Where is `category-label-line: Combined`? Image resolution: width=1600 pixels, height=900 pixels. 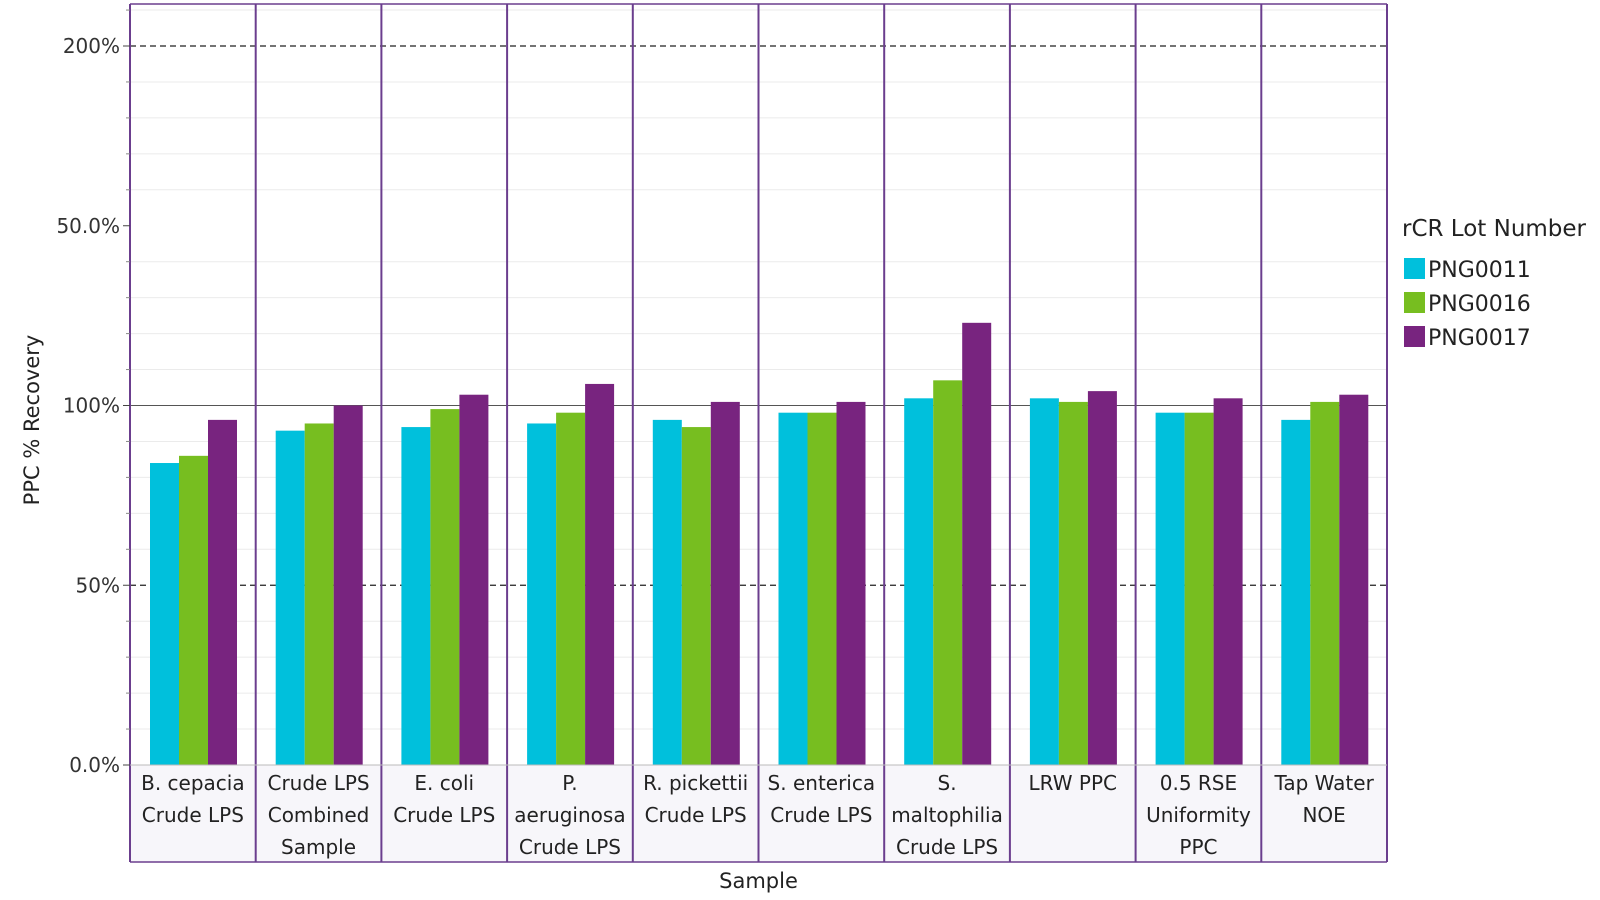 category-label-line: Combined is located at coordinates (319, 815).